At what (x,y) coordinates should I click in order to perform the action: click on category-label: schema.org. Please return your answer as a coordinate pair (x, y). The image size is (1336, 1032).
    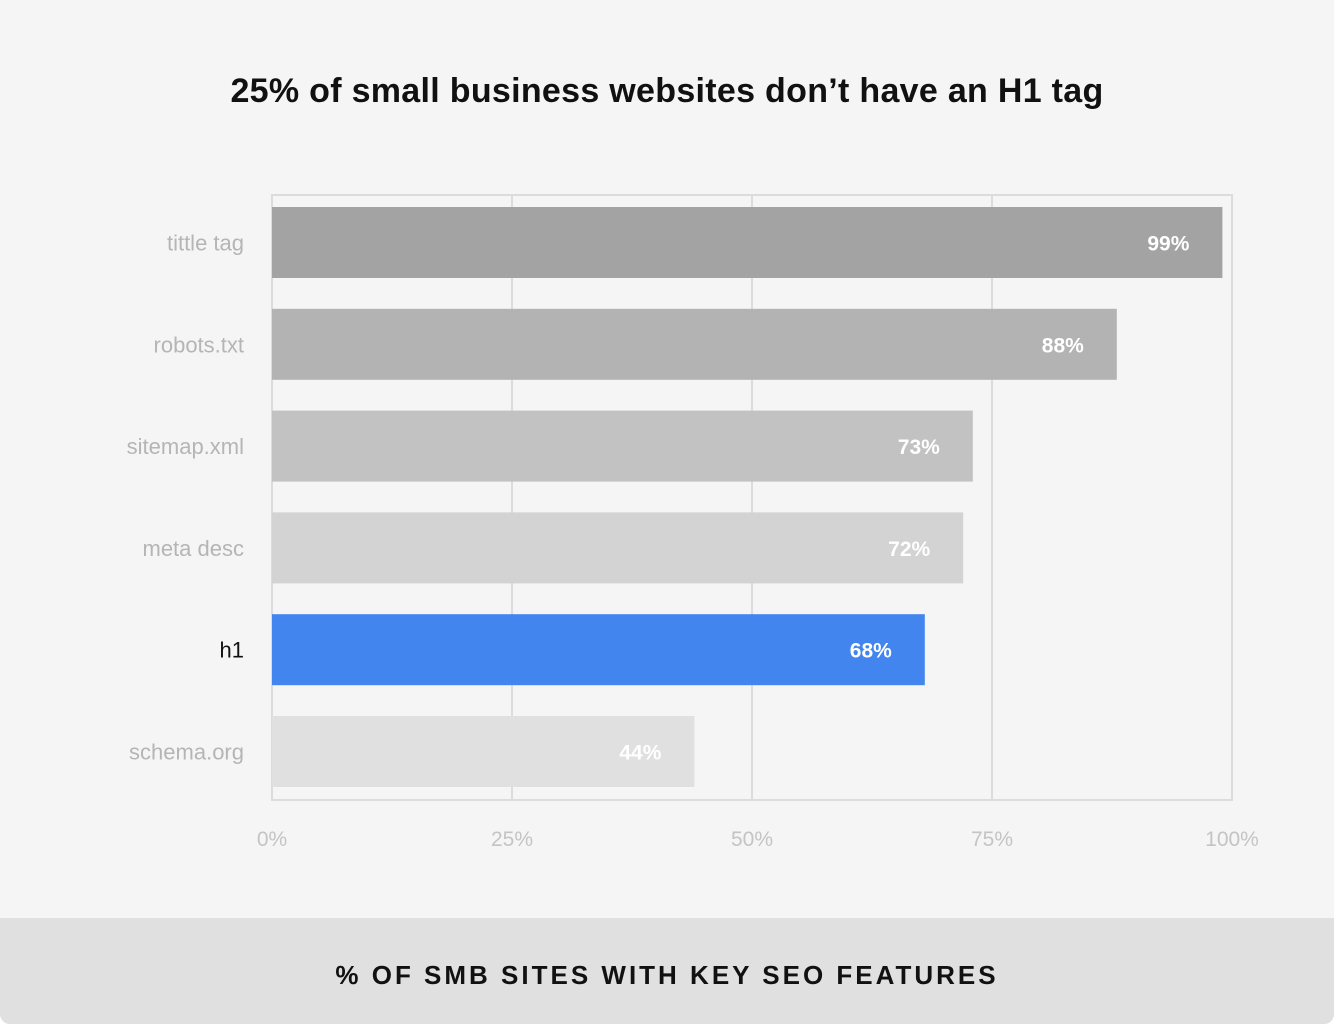
    Looking at the image, I should click on (186, 752).